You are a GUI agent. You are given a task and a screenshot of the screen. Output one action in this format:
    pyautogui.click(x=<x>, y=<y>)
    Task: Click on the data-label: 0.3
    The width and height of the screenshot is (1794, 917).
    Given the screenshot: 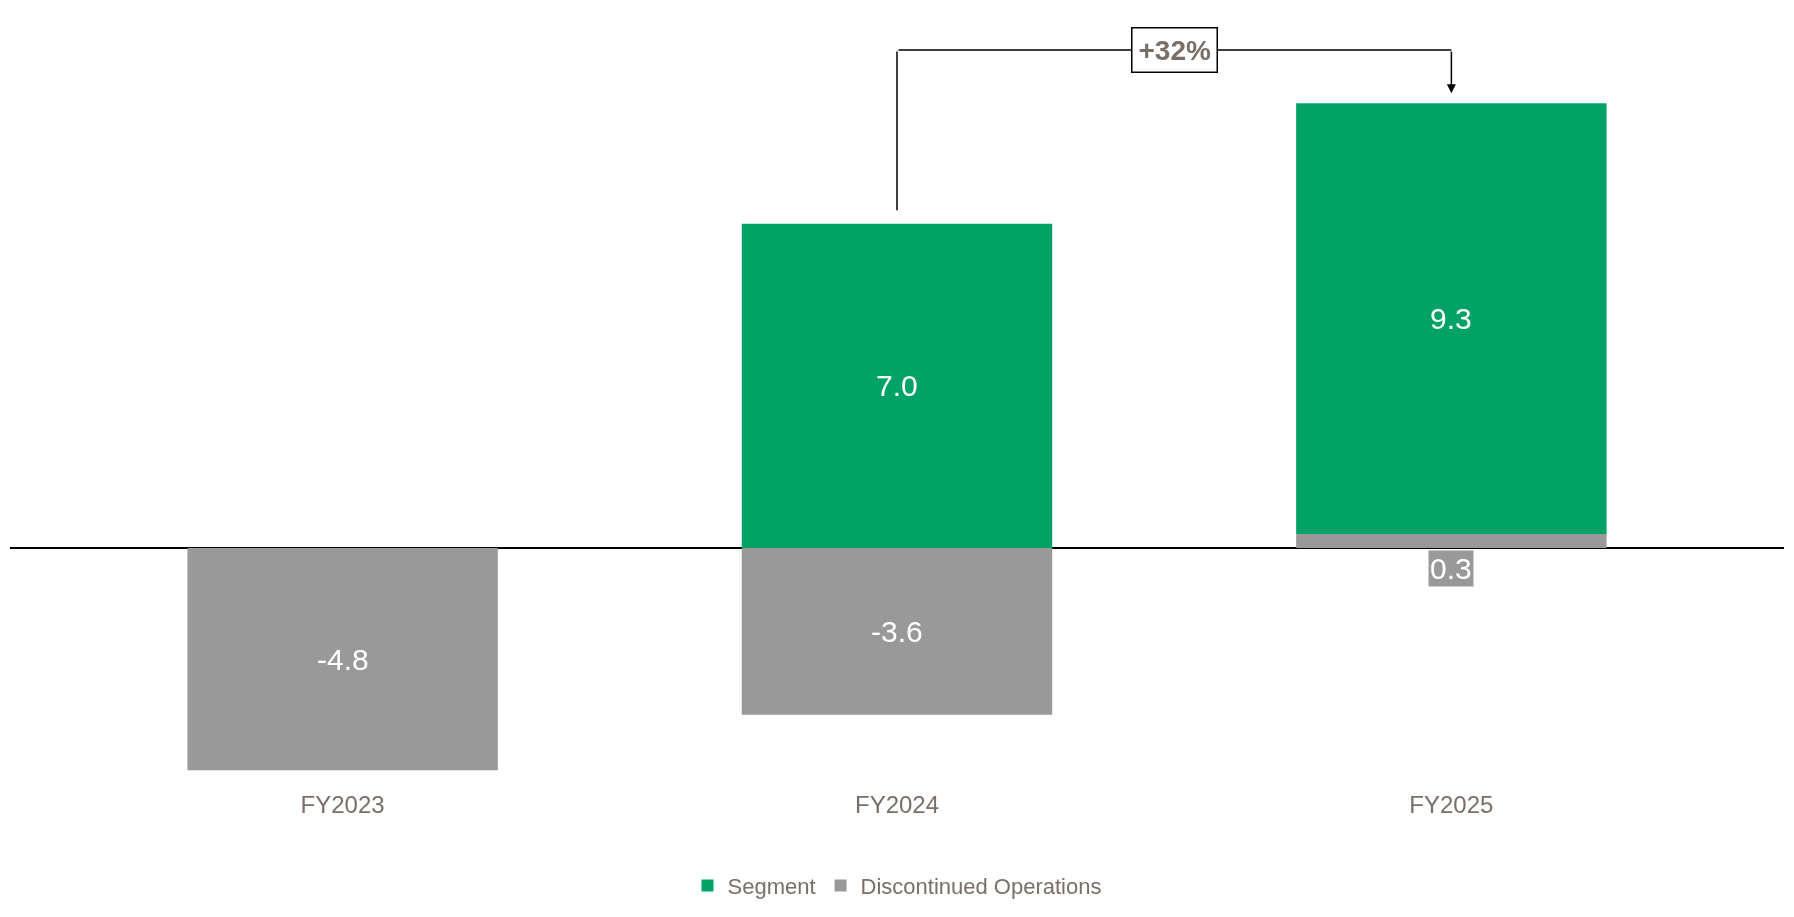 What is the action you would take?
    pyautogui.click(x=1451, y=568)
    